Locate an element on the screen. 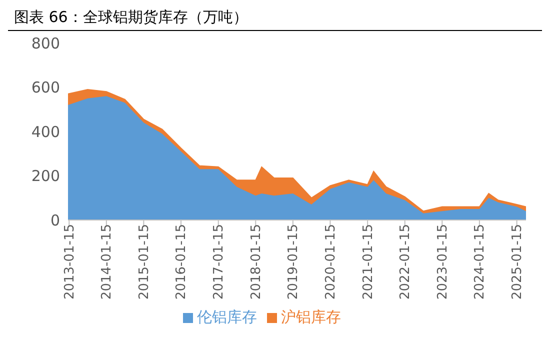  y-tick-label: 0 is located at coordinates (55, 220).